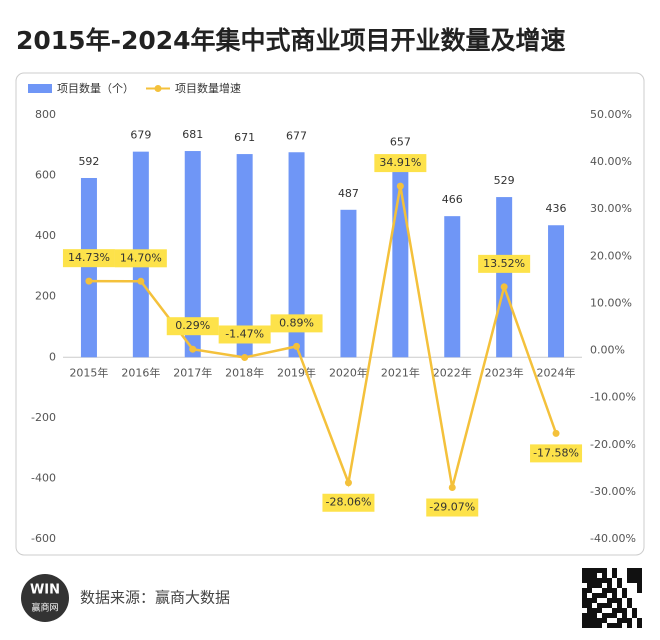 The width and height of the screenshot is (660, 640). What do you see at coordinates (613, 397) in the screenshot?
I see `y2-tick-label: -10.00%` at bounding box center [613, 397].